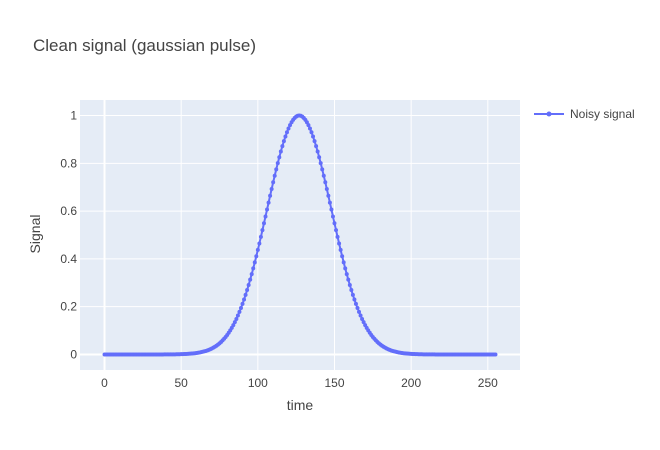 The width and height of the screenshot is (660, 450). Describe the element at coordinates (68, 307) in the screenshot. I see `y-tick-label: 0.2` at that location.